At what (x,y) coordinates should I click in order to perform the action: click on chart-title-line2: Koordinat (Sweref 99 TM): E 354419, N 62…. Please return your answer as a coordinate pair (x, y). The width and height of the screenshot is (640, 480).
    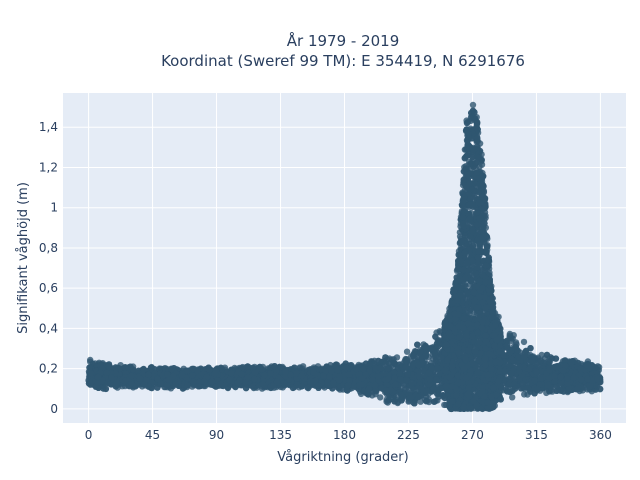
    Looking at the image, I should click on (343, 61).